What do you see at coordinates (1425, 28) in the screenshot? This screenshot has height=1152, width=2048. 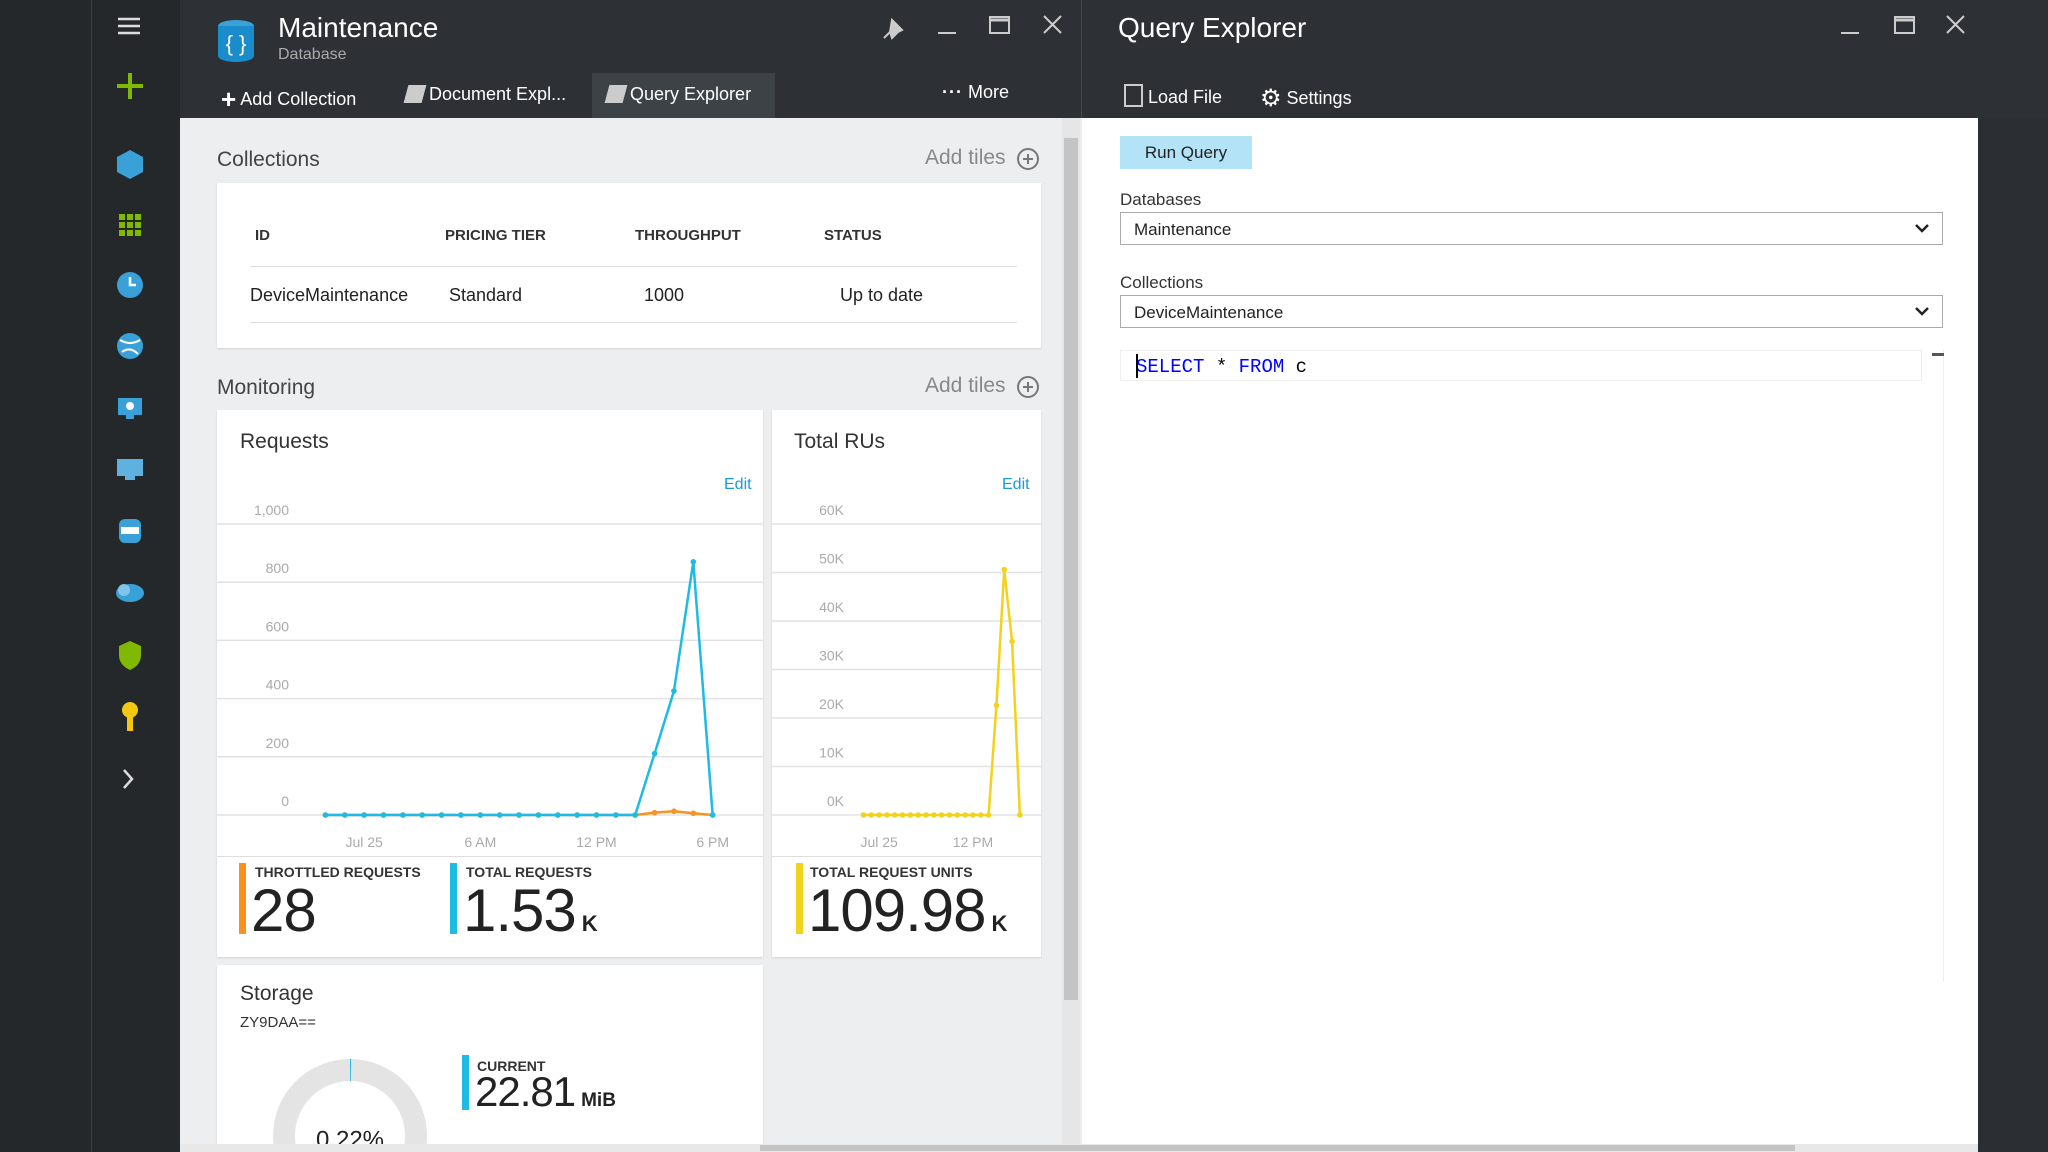 I see `window-controls` at bounding box center [1425, 28].